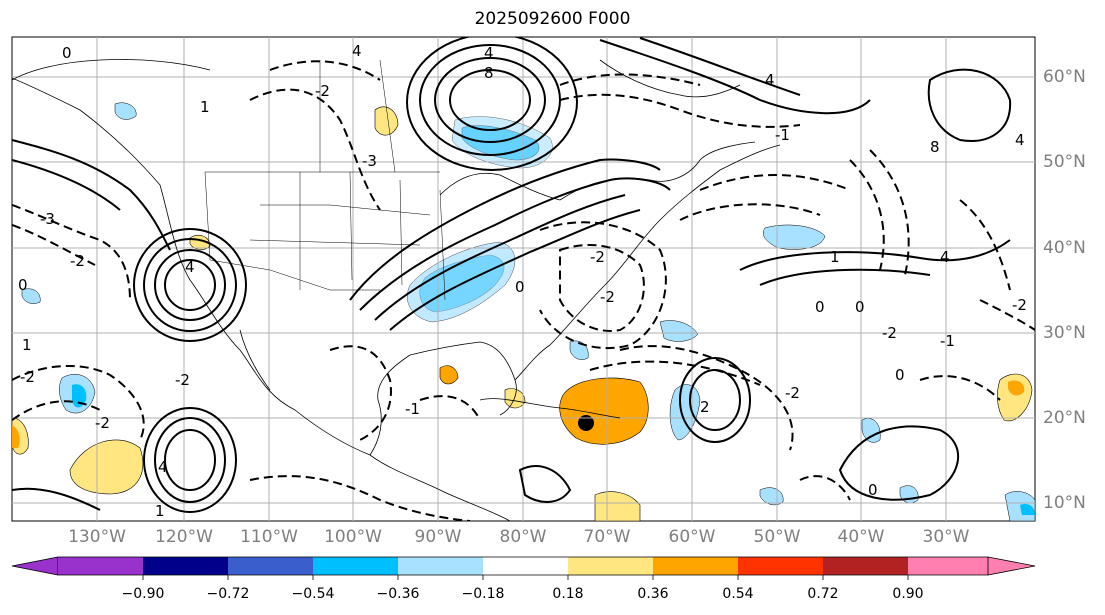 The image size is (1105, 615). I want to click on lat-label-60n: 60°N, so click(1064, 77).